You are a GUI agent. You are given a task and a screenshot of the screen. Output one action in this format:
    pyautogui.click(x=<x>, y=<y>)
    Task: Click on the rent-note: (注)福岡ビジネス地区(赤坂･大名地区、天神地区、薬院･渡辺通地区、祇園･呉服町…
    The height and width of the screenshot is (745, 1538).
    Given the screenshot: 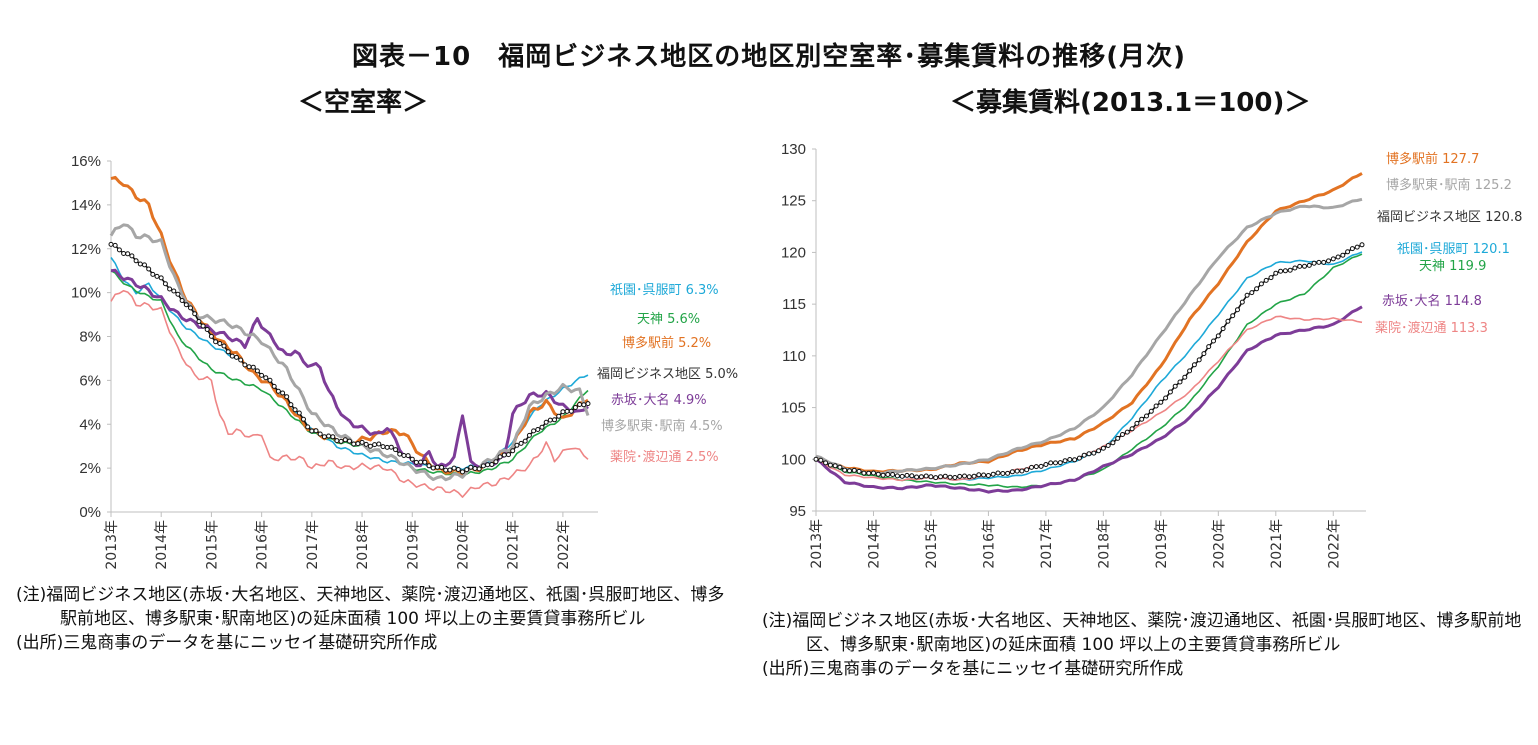 What is the action you would take?
    pyautogui.click(x=1142, y=633)
    